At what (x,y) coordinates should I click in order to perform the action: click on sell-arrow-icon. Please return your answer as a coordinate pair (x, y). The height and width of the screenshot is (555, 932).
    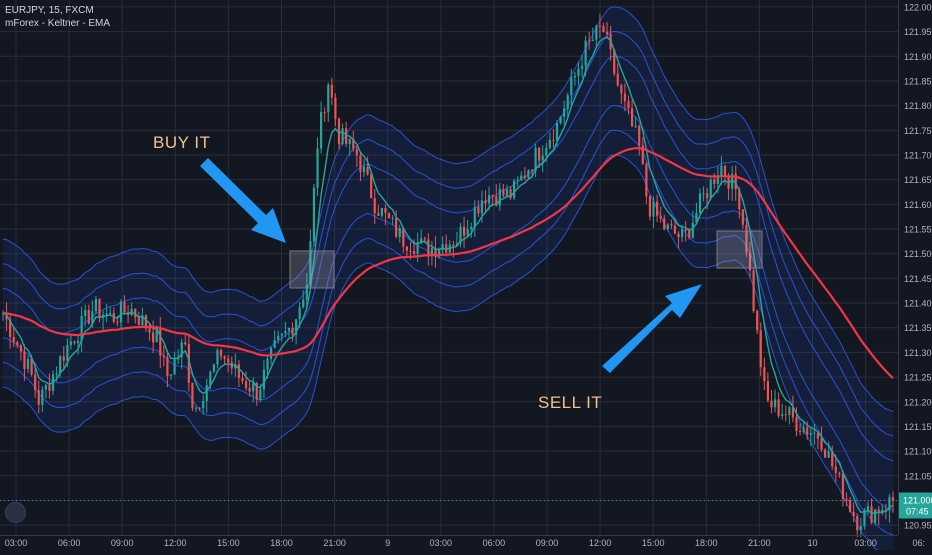
    Looking at the image, I should click on (652, 328).